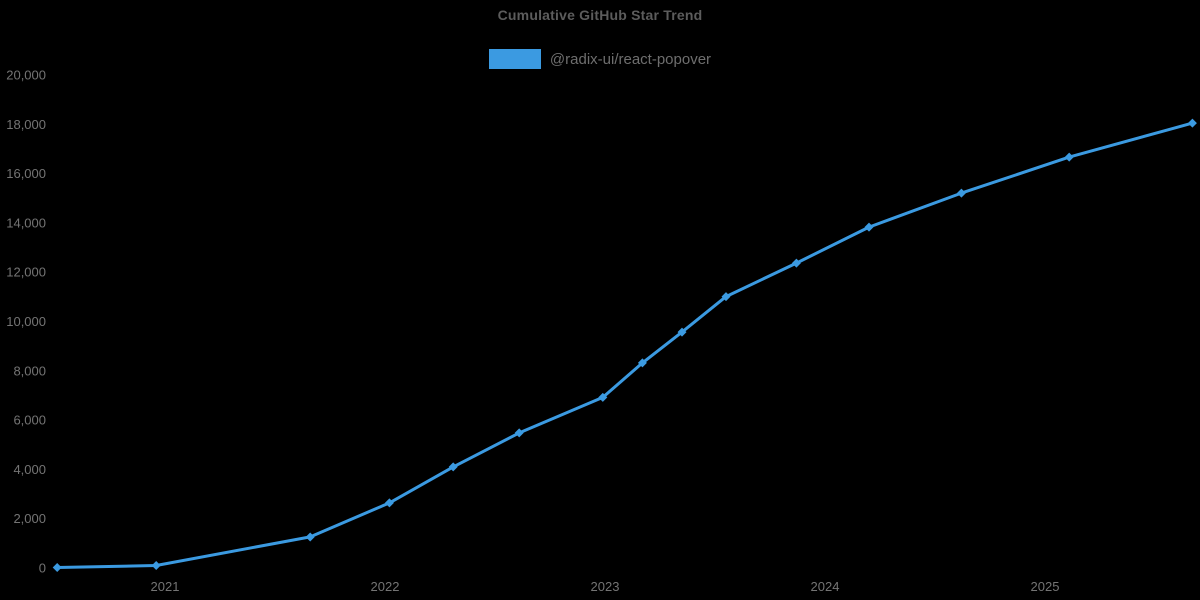 This screenshot has height=600, width=1200. Describe the element at coordinates (514, 59) in the screenshot. I see `legend-swatch` at that location.